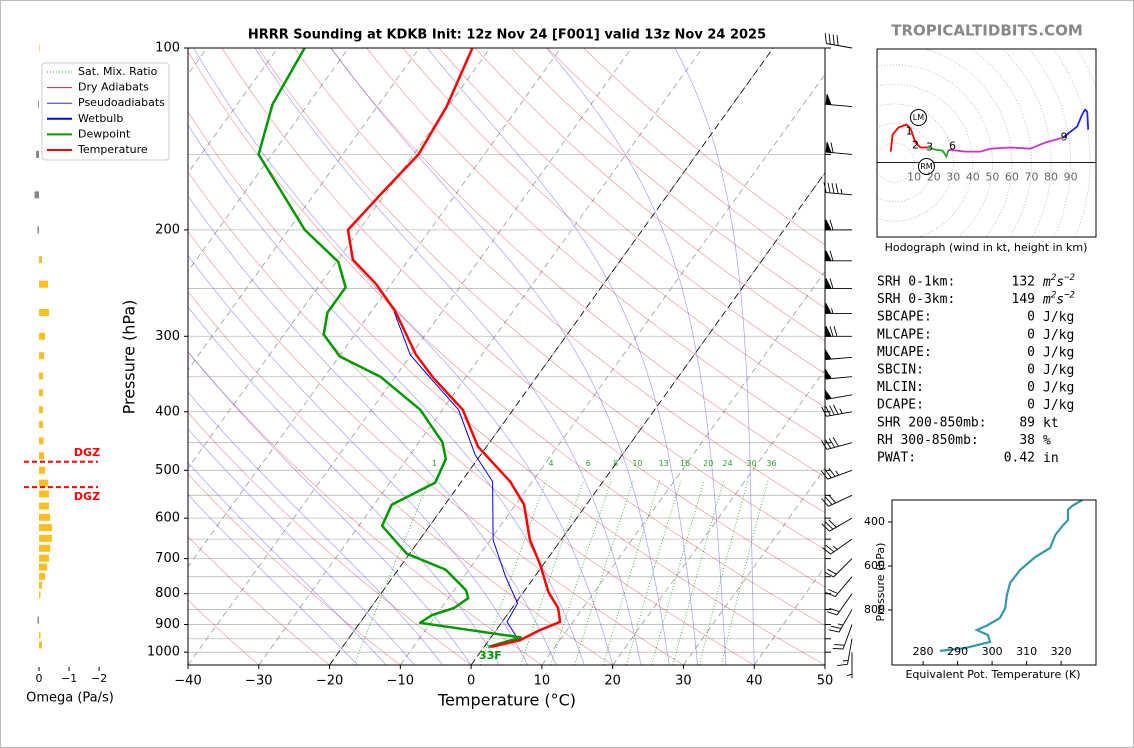 The image size is (1134, 748). I want to click on mixing-ratio-label: 8, so click(615, 463).